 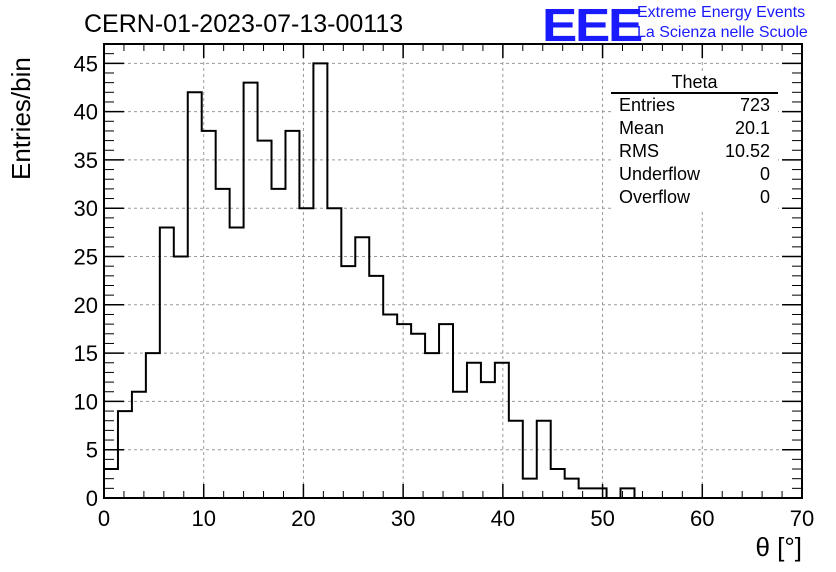 What do you see at coordinates (92, 498) in the screenshot?
I see `y-tick-label: 0` at bounding box center [92, 498].